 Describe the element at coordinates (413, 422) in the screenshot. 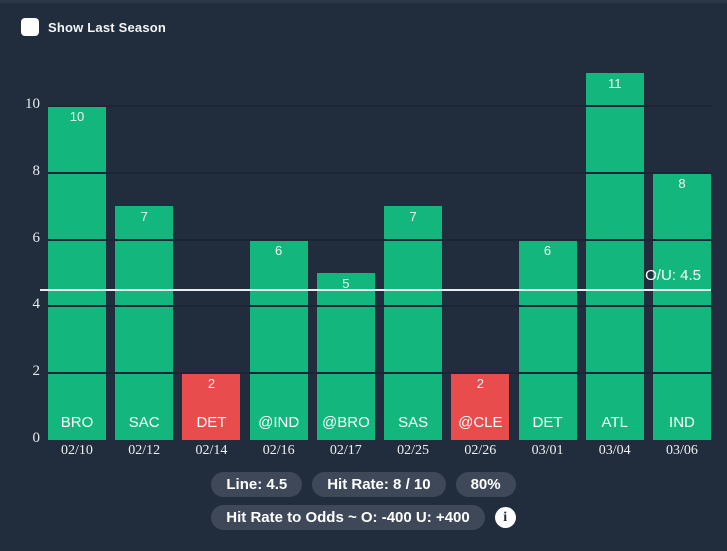

I see `bar-opponent-label: SAS` at that location.